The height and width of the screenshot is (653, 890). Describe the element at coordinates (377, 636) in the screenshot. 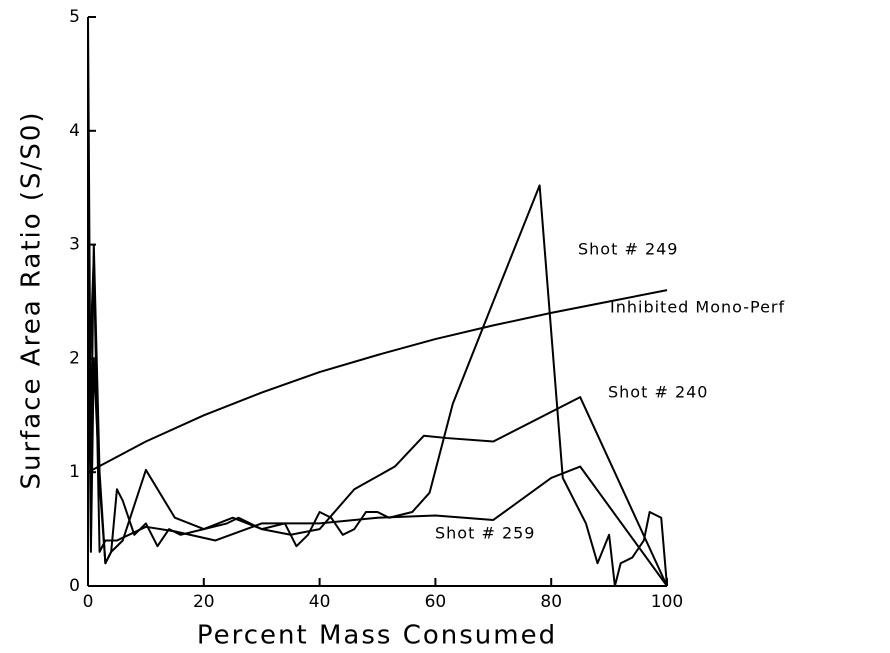

I see `x-axis-title: Percent Mass Consumed` at that location.